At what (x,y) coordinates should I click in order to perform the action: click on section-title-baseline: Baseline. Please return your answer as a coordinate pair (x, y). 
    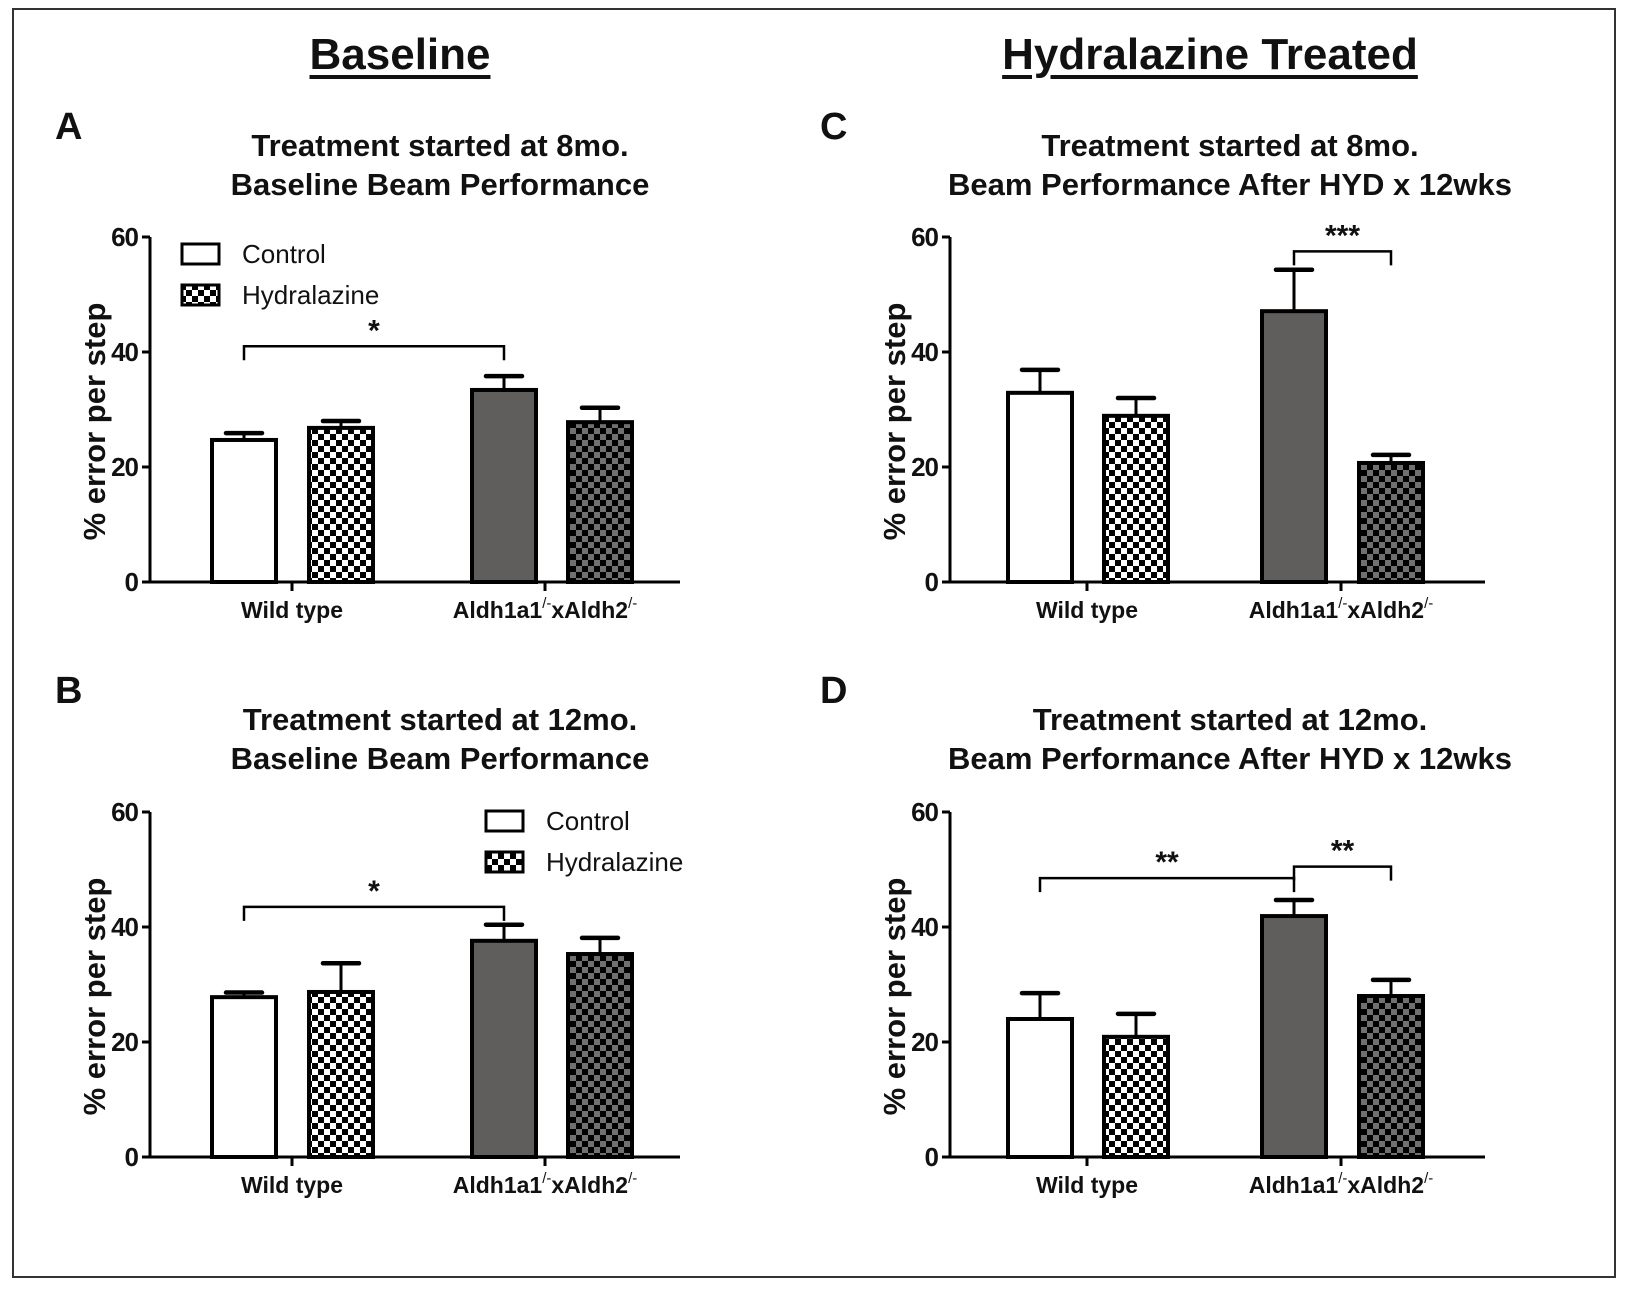
    Looking at the image, I should click on (400, 54).